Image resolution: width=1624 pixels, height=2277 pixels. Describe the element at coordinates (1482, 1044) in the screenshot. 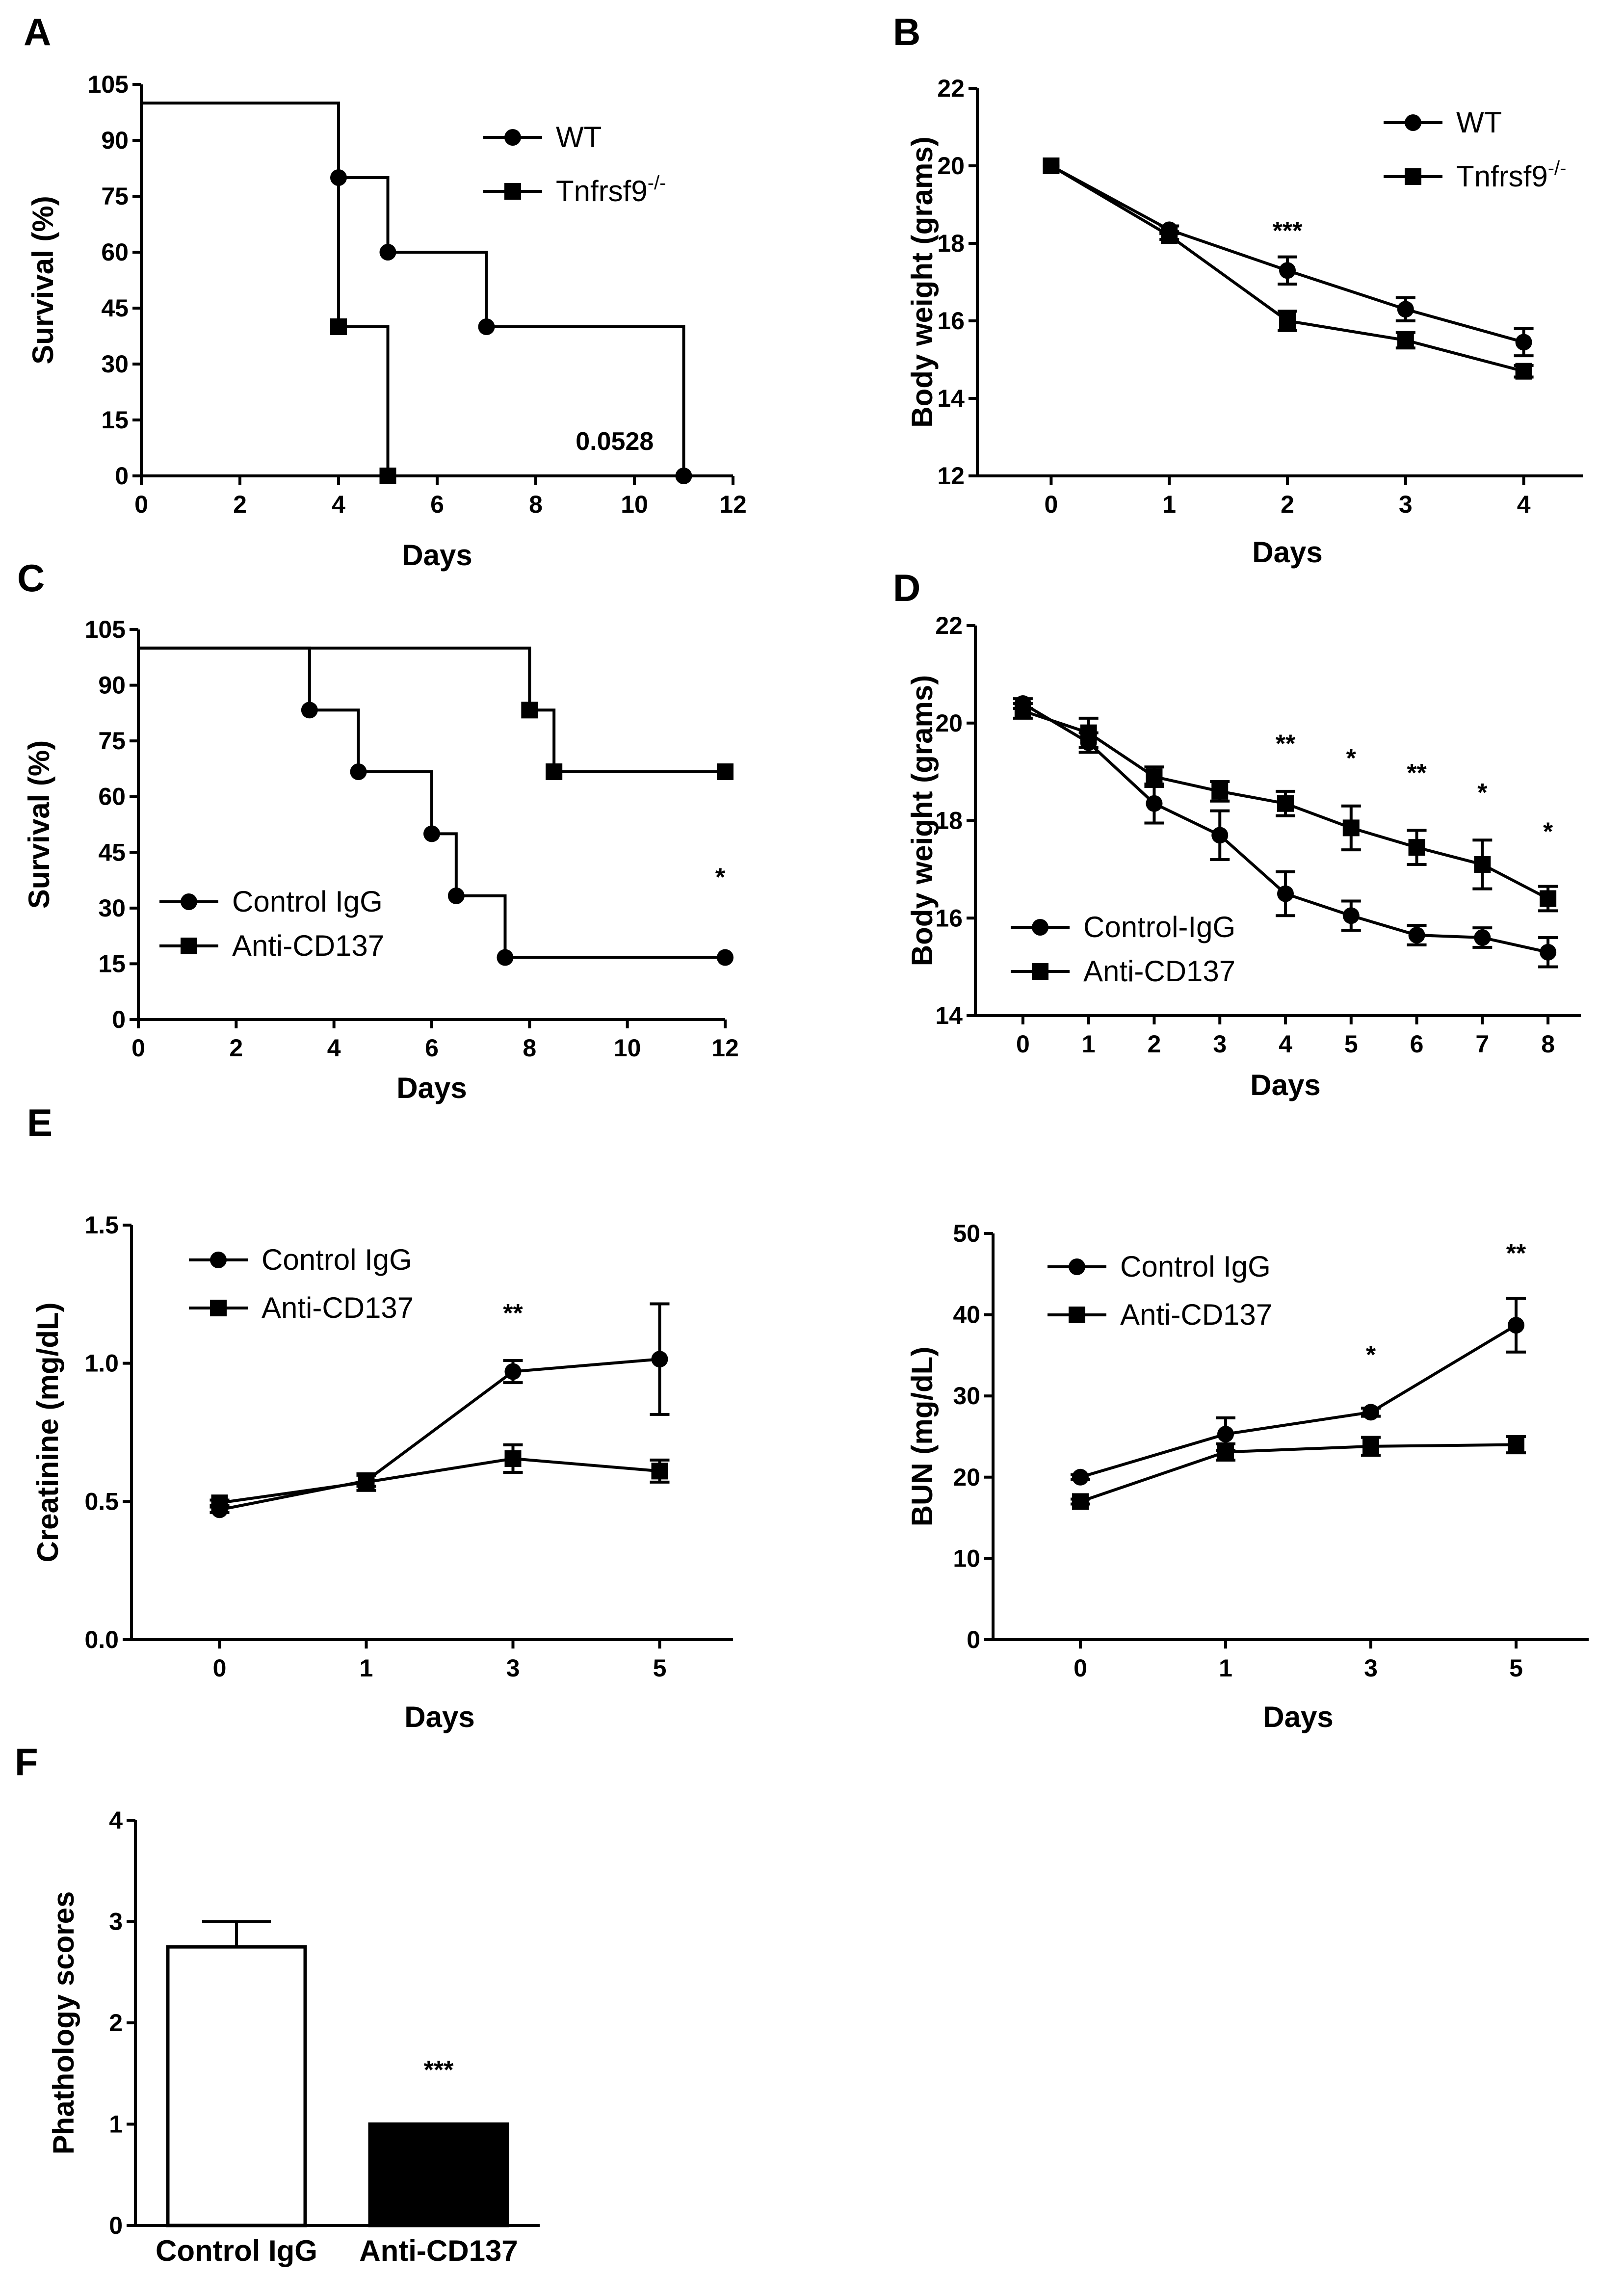

I see `x-tick-label: 7` at that location.